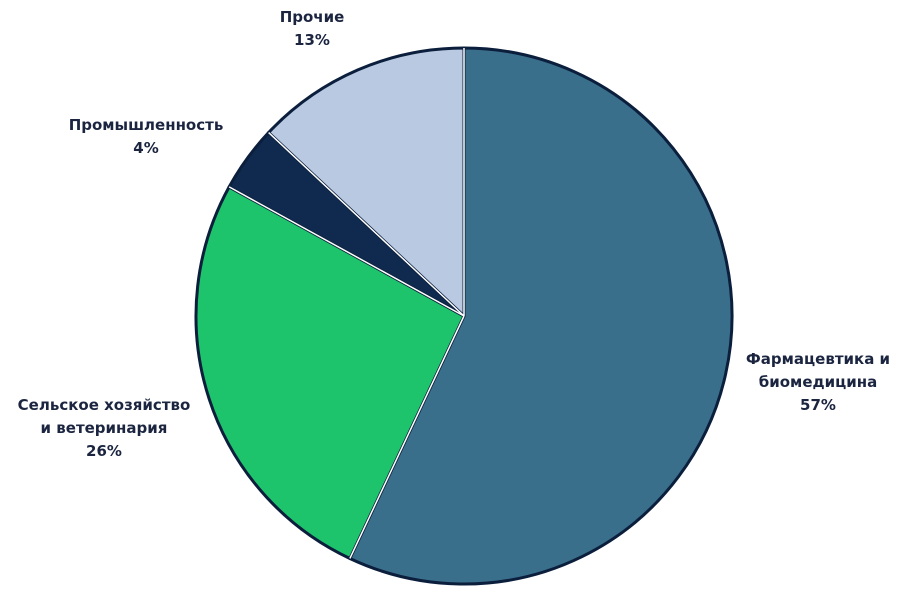  I want to click on slice-category-label: Промышленность, so click(146, 125).